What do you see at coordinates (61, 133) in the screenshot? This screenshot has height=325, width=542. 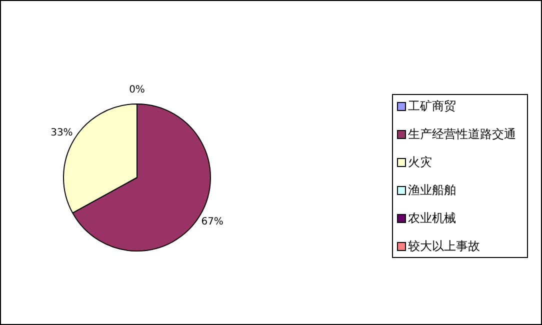 I see `data-label: 33%` at bounding box center [61, 133].